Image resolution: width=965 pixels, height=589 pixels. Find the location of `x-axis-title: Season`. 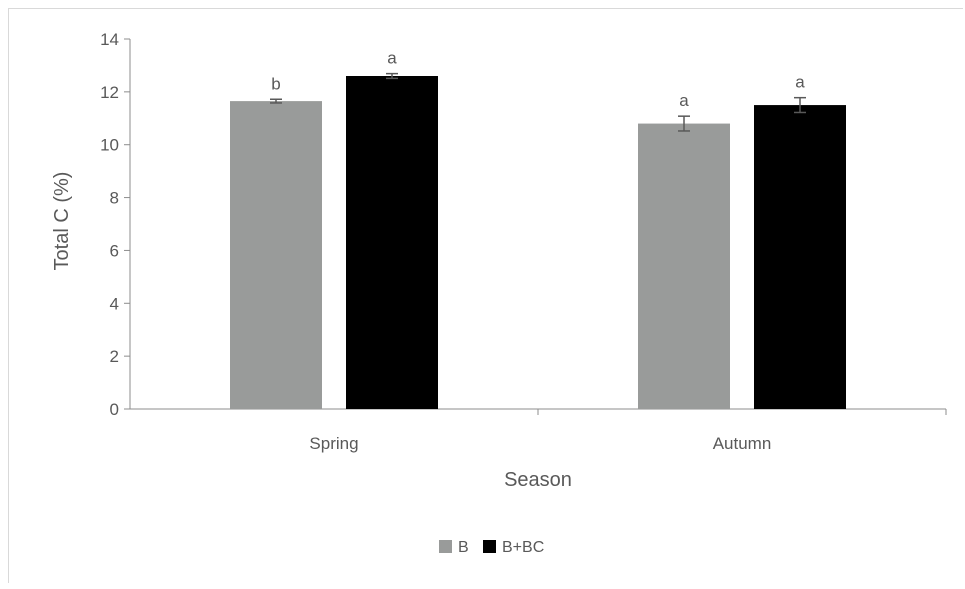

x-axis-title: Season is located at coordinates (538, 480).